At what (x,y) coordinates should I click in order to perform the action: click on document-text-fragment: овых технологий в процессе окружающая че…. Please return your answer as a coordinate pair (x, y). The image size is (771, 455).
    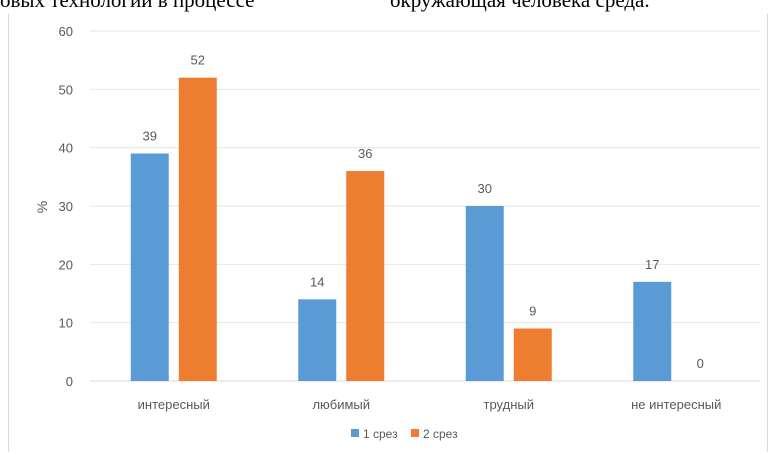
    Looking at the image, I should click on (385, 6).